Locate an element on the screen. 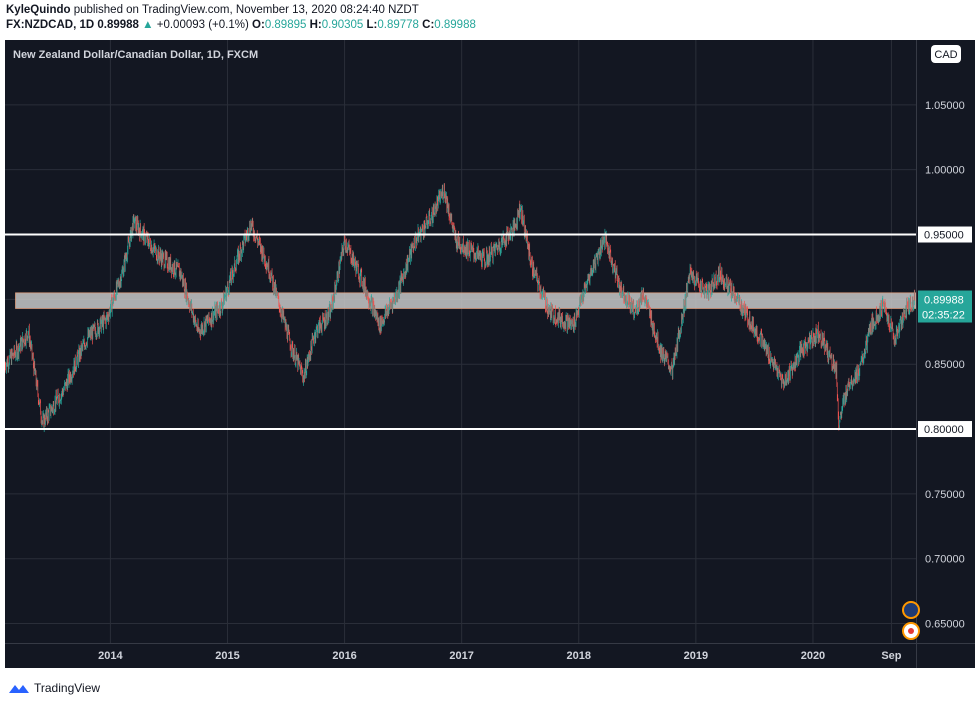 Image resolution: width=980 pixels, height=704 pixels. currency-label: CAD is located at coordinates (945, 55).